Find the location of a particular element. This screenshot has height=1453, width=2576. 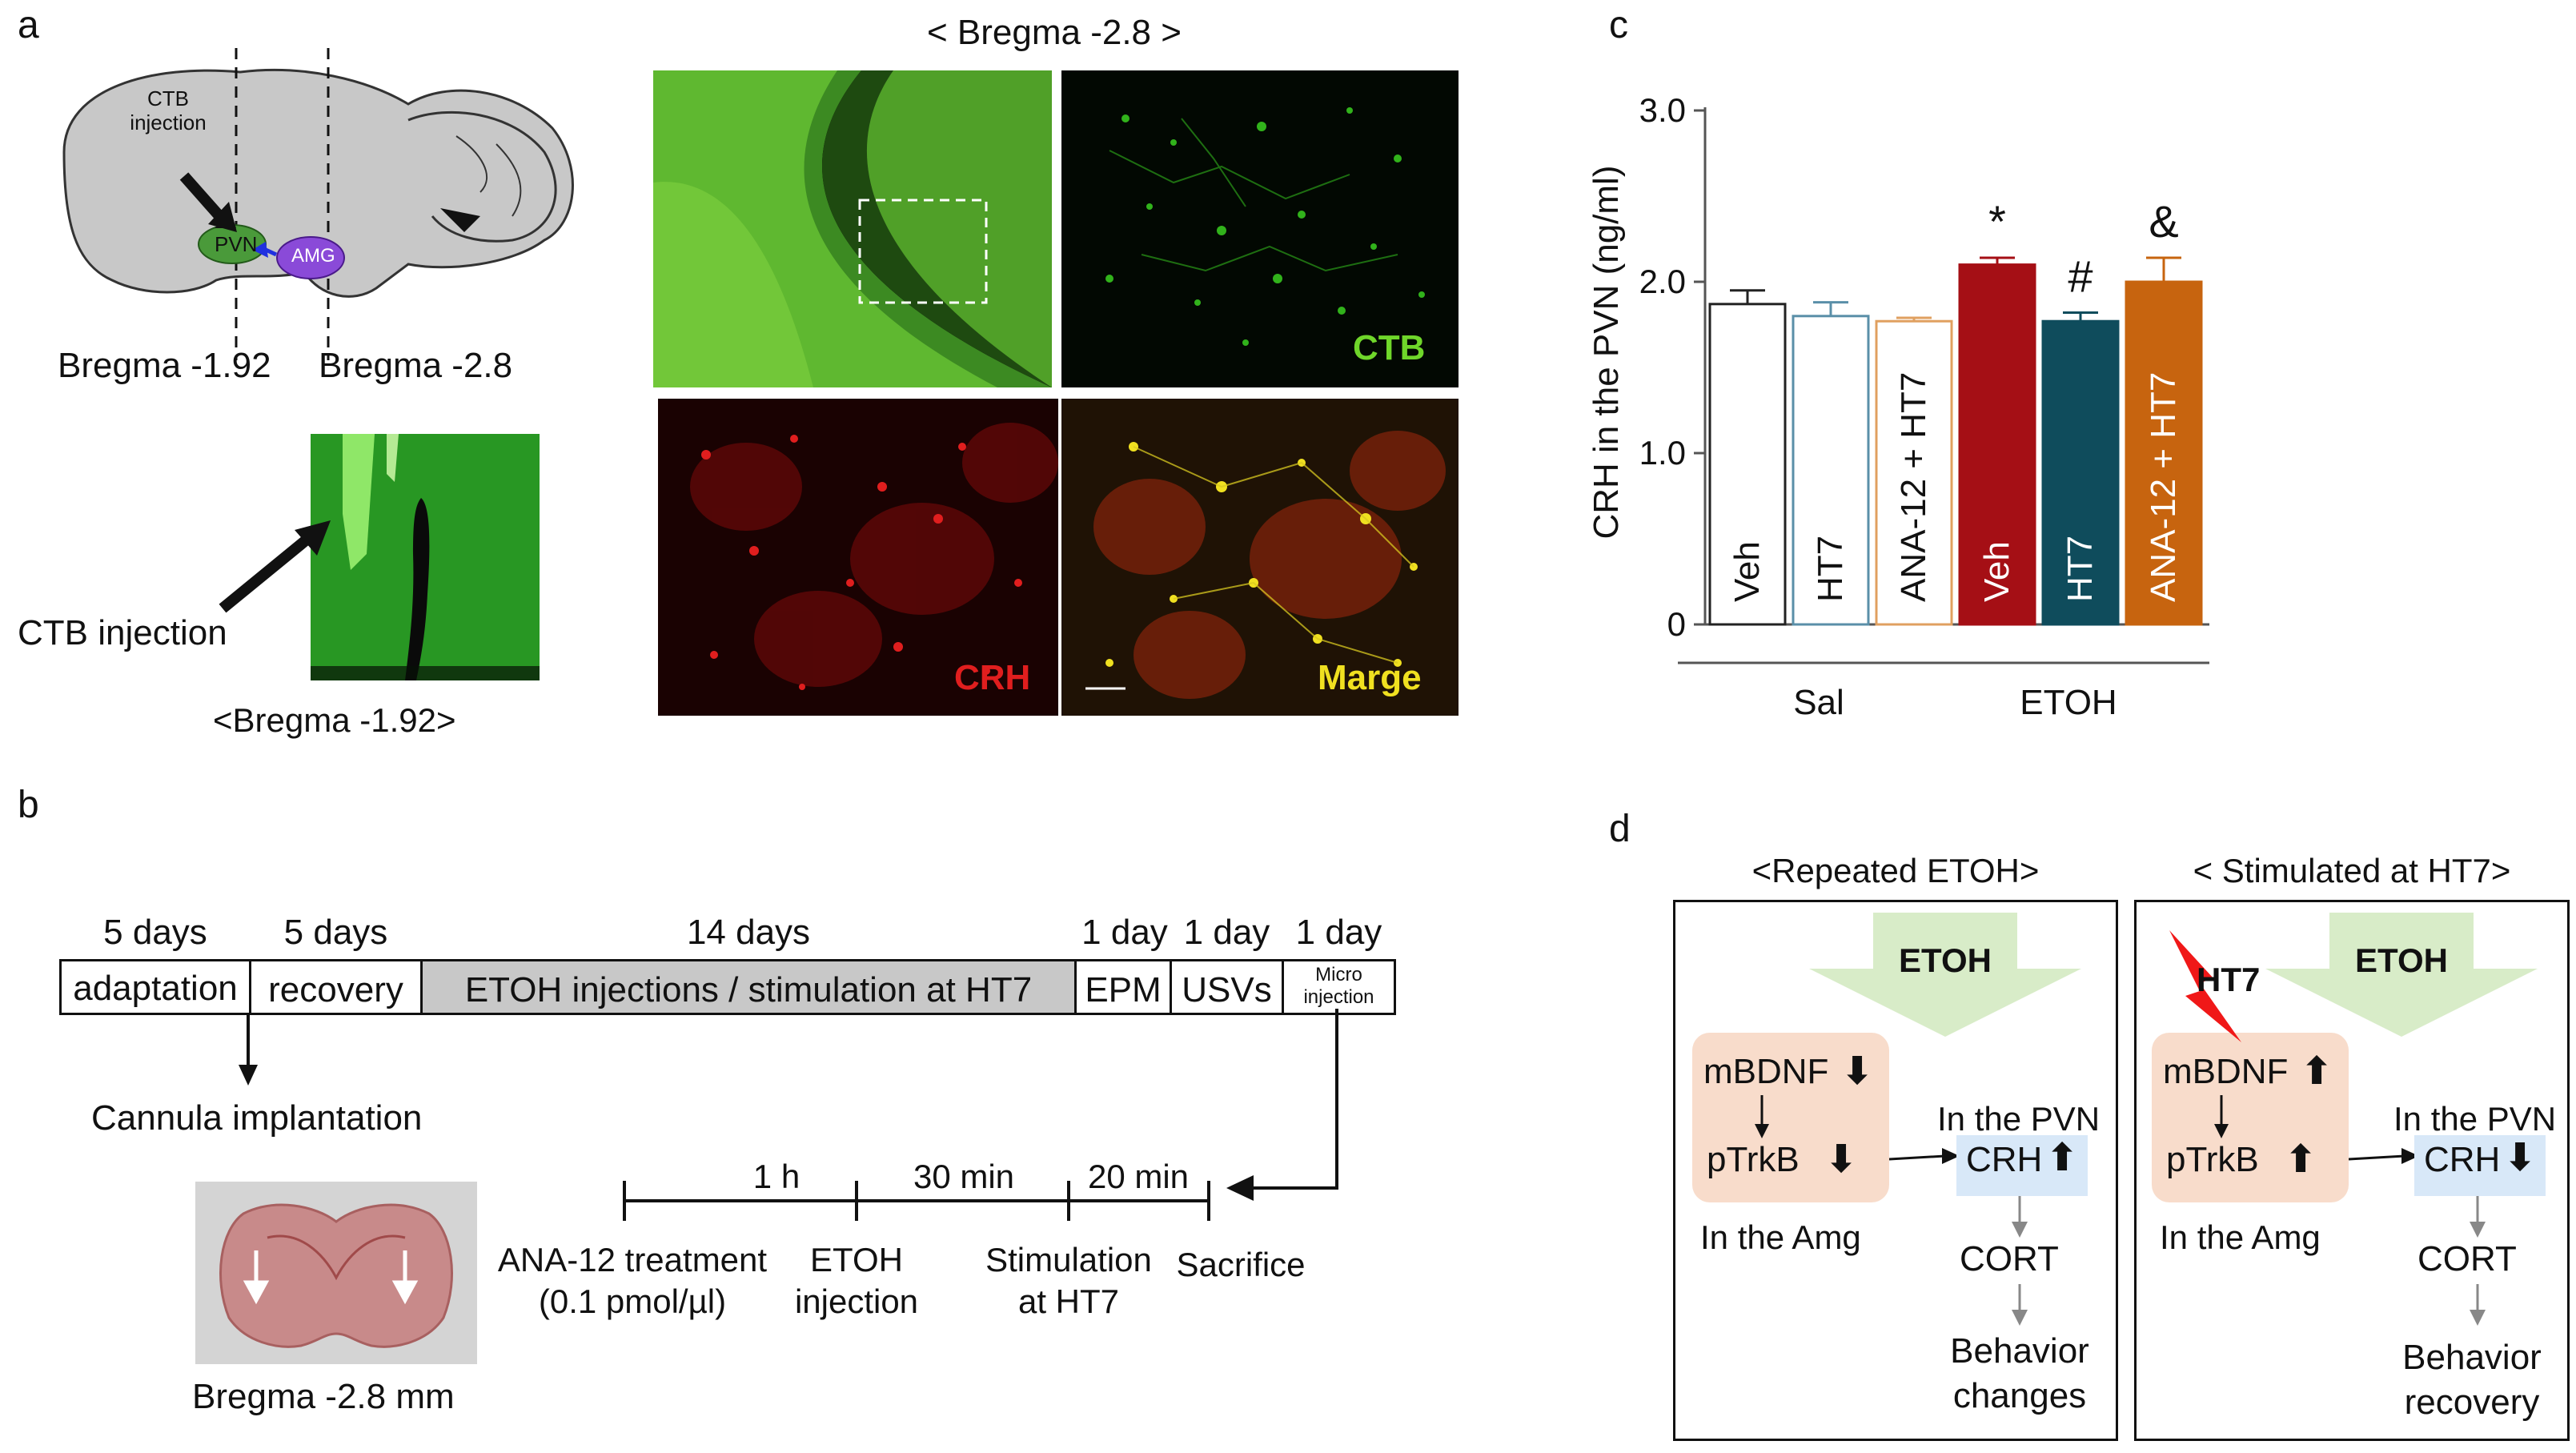

event-ana12-line1: ANA-12 treatment is located at coordinates (632, 1259).